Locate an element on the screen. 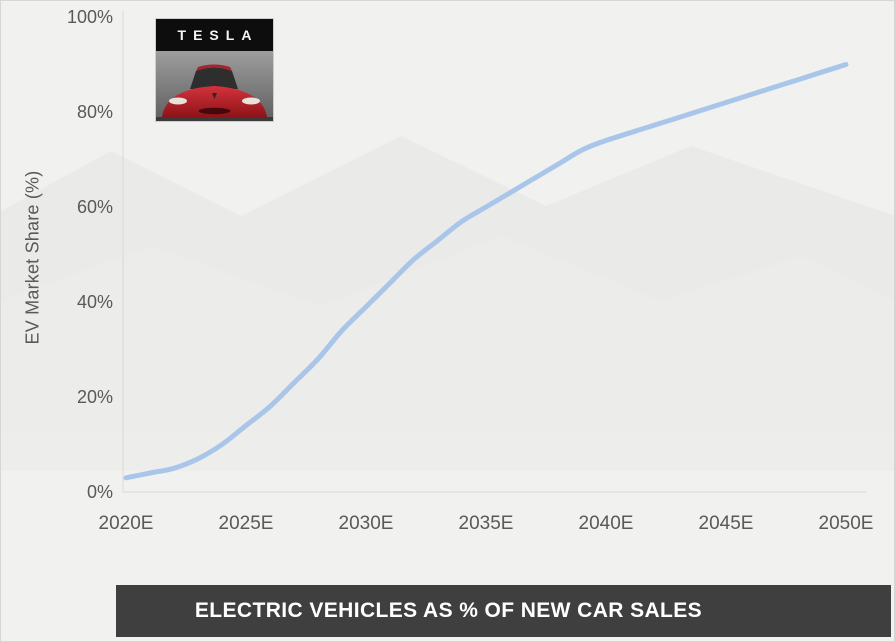  car-bumper-shadow is located at coordinates (214, 119).